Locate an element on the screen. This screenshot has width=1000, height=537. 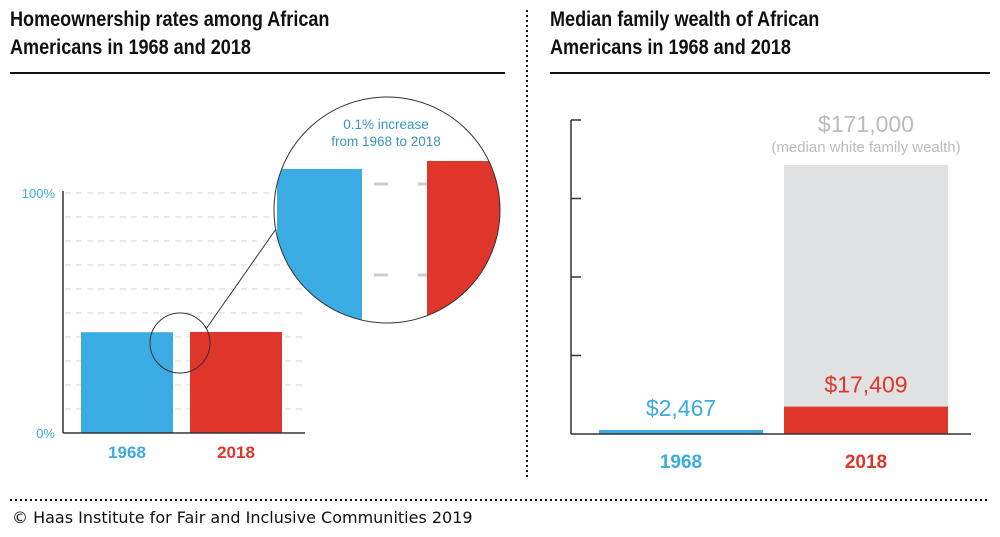
zoom-connector-line is located at coordinates (241, 279).